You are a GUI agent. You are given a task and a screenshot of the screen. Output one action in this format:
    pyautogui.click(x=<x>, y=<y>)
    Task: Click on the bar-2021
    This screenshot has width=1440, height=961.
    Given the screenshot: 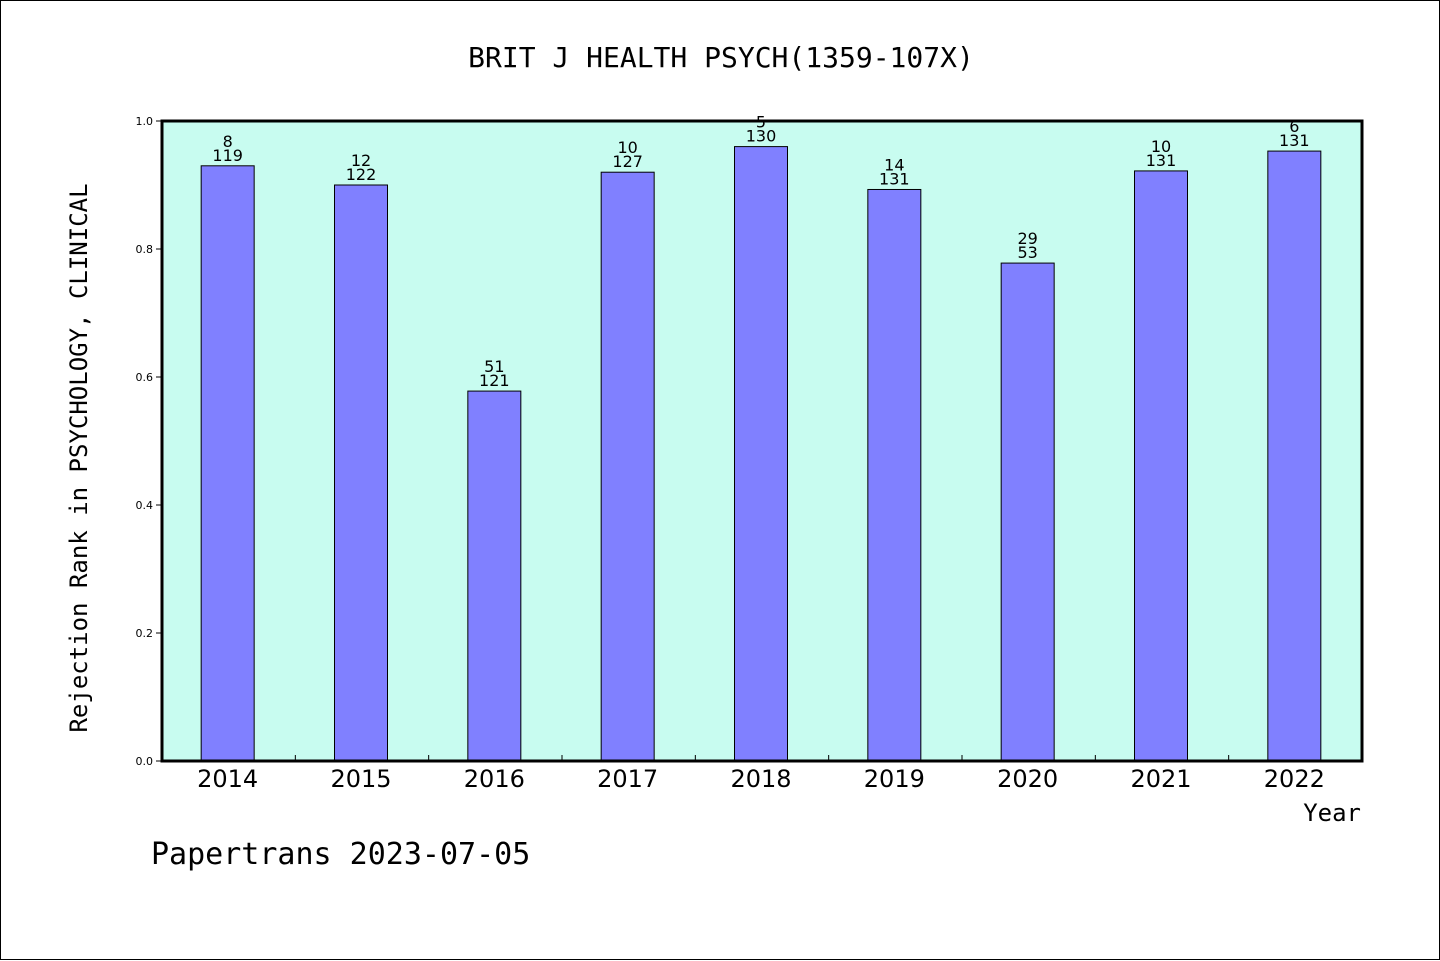 What is the action you would take?
    pyautogui.click(x=1161, y=466)
    